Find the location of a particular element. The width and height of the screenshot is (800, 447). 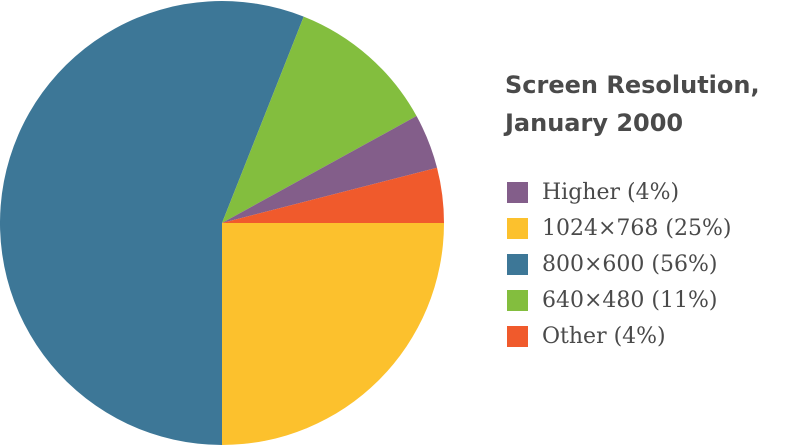

legend-item-800x600: 800×600 (56%) is located at coordinates (652, 264).